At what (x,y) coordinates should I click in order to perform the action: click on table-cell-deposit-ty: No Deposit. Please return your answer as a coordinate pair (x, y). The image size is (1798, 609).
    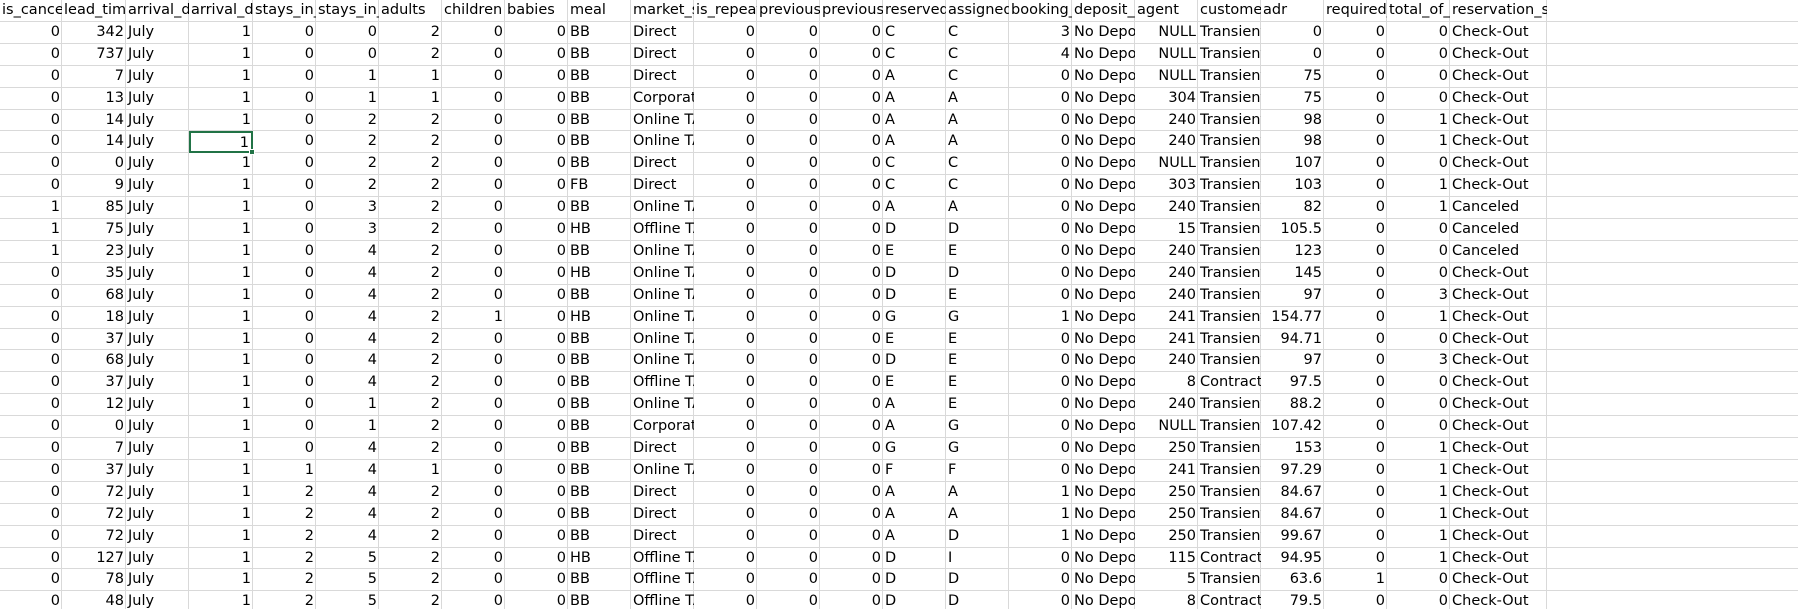
    Looking at the image, I should click on (1104, 185).